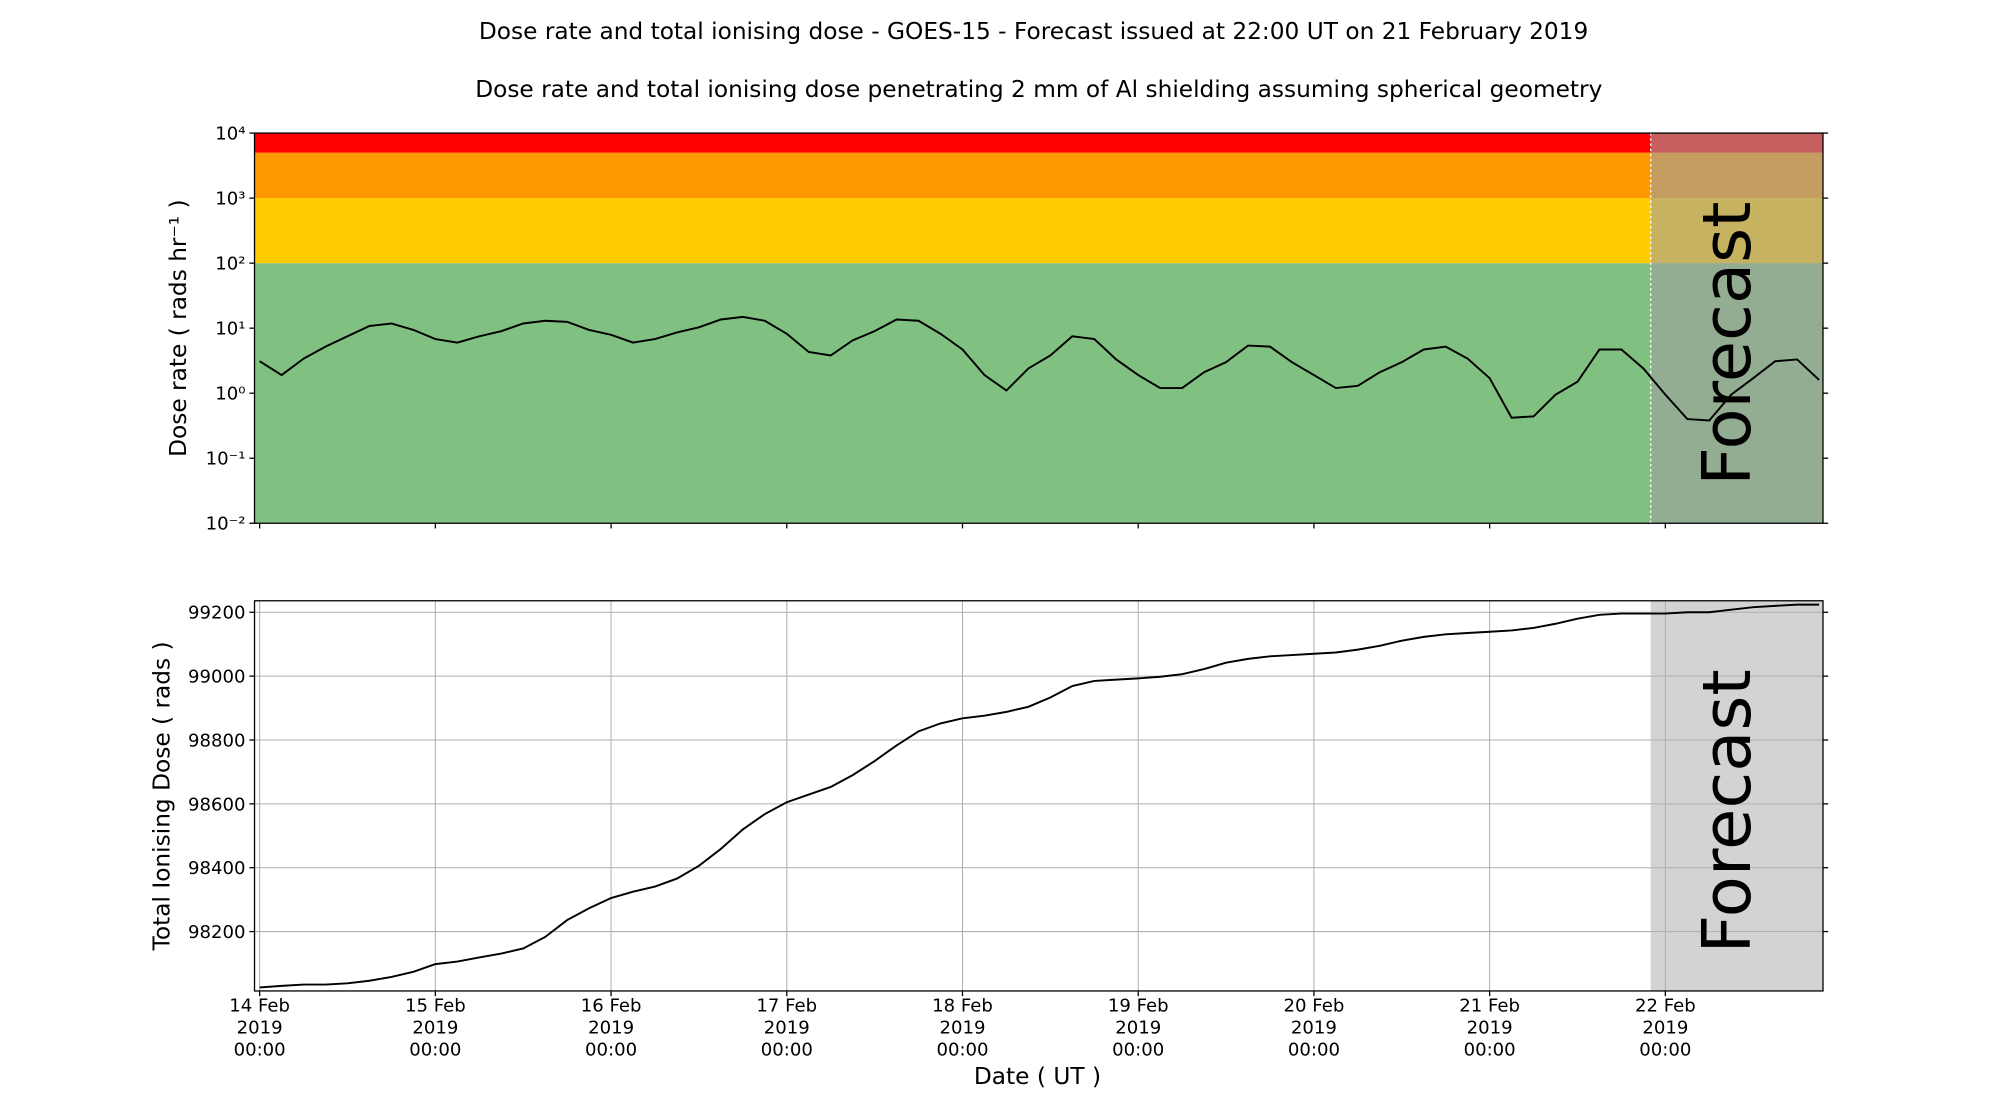  Describe the element at coordinates (230, 264) in the screenshot. I see `y-tick-label: 10²` at that location.